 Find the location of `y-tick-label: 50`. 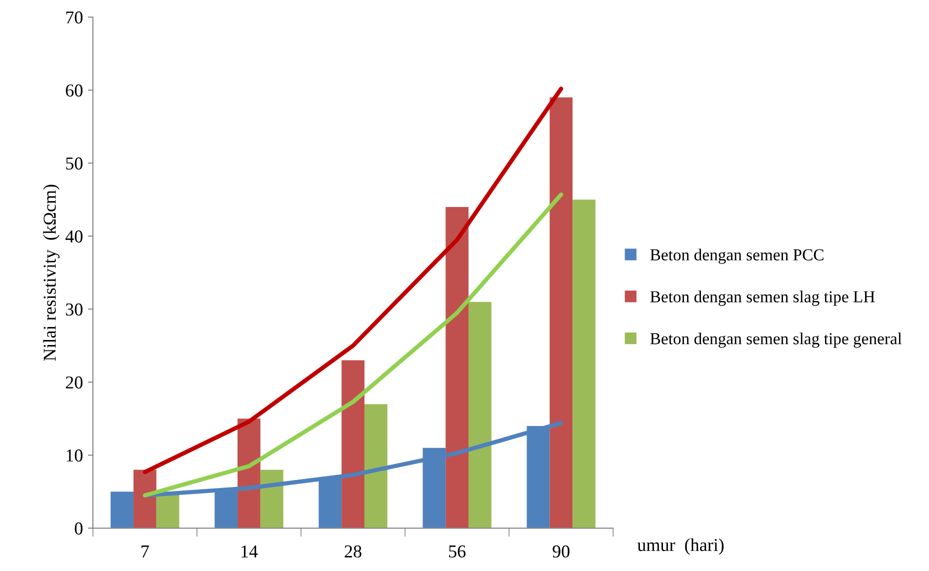

y-tick-label: 50 is located at coordinates (74, 163).